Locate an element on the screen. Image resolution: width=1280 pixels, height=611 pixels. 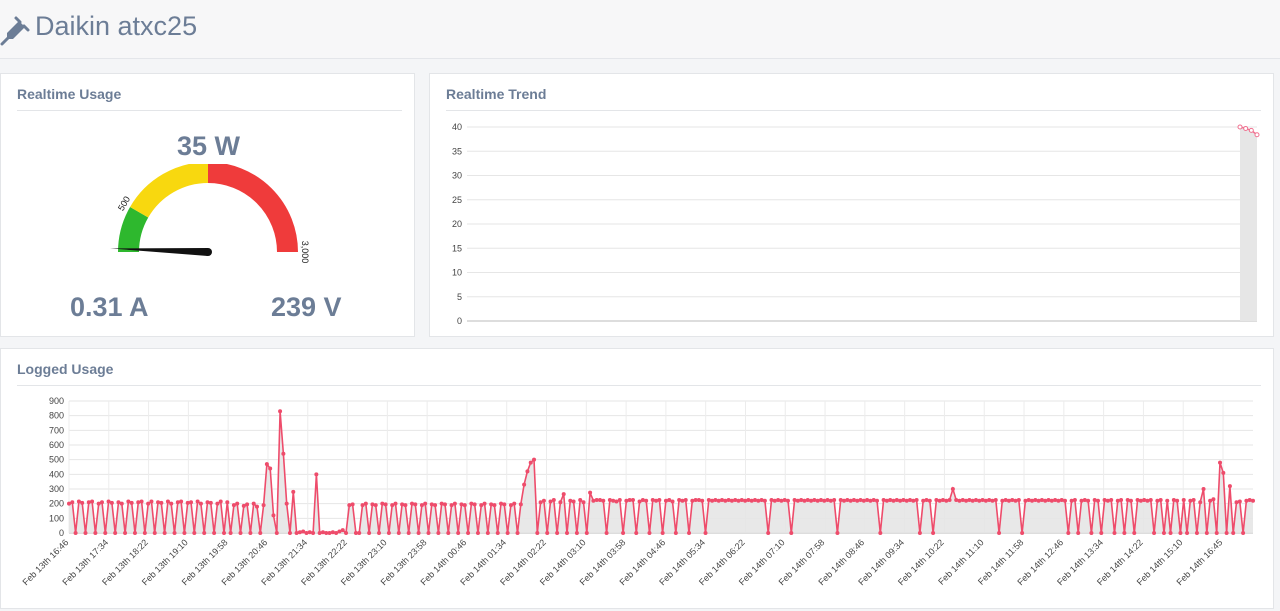
y-tick-label: 600 is located at coordinates (56, 445).